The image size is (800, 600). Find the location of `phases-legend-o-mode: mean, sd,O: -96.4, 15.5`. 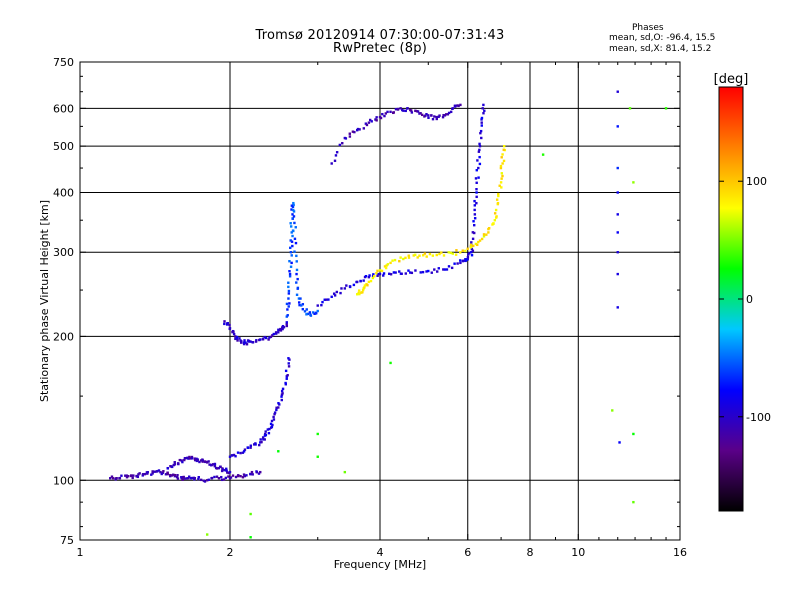

phases-legend-o-mode: mean, sd,O: -96.4, 15.5 is located at coordinates (662, 38).